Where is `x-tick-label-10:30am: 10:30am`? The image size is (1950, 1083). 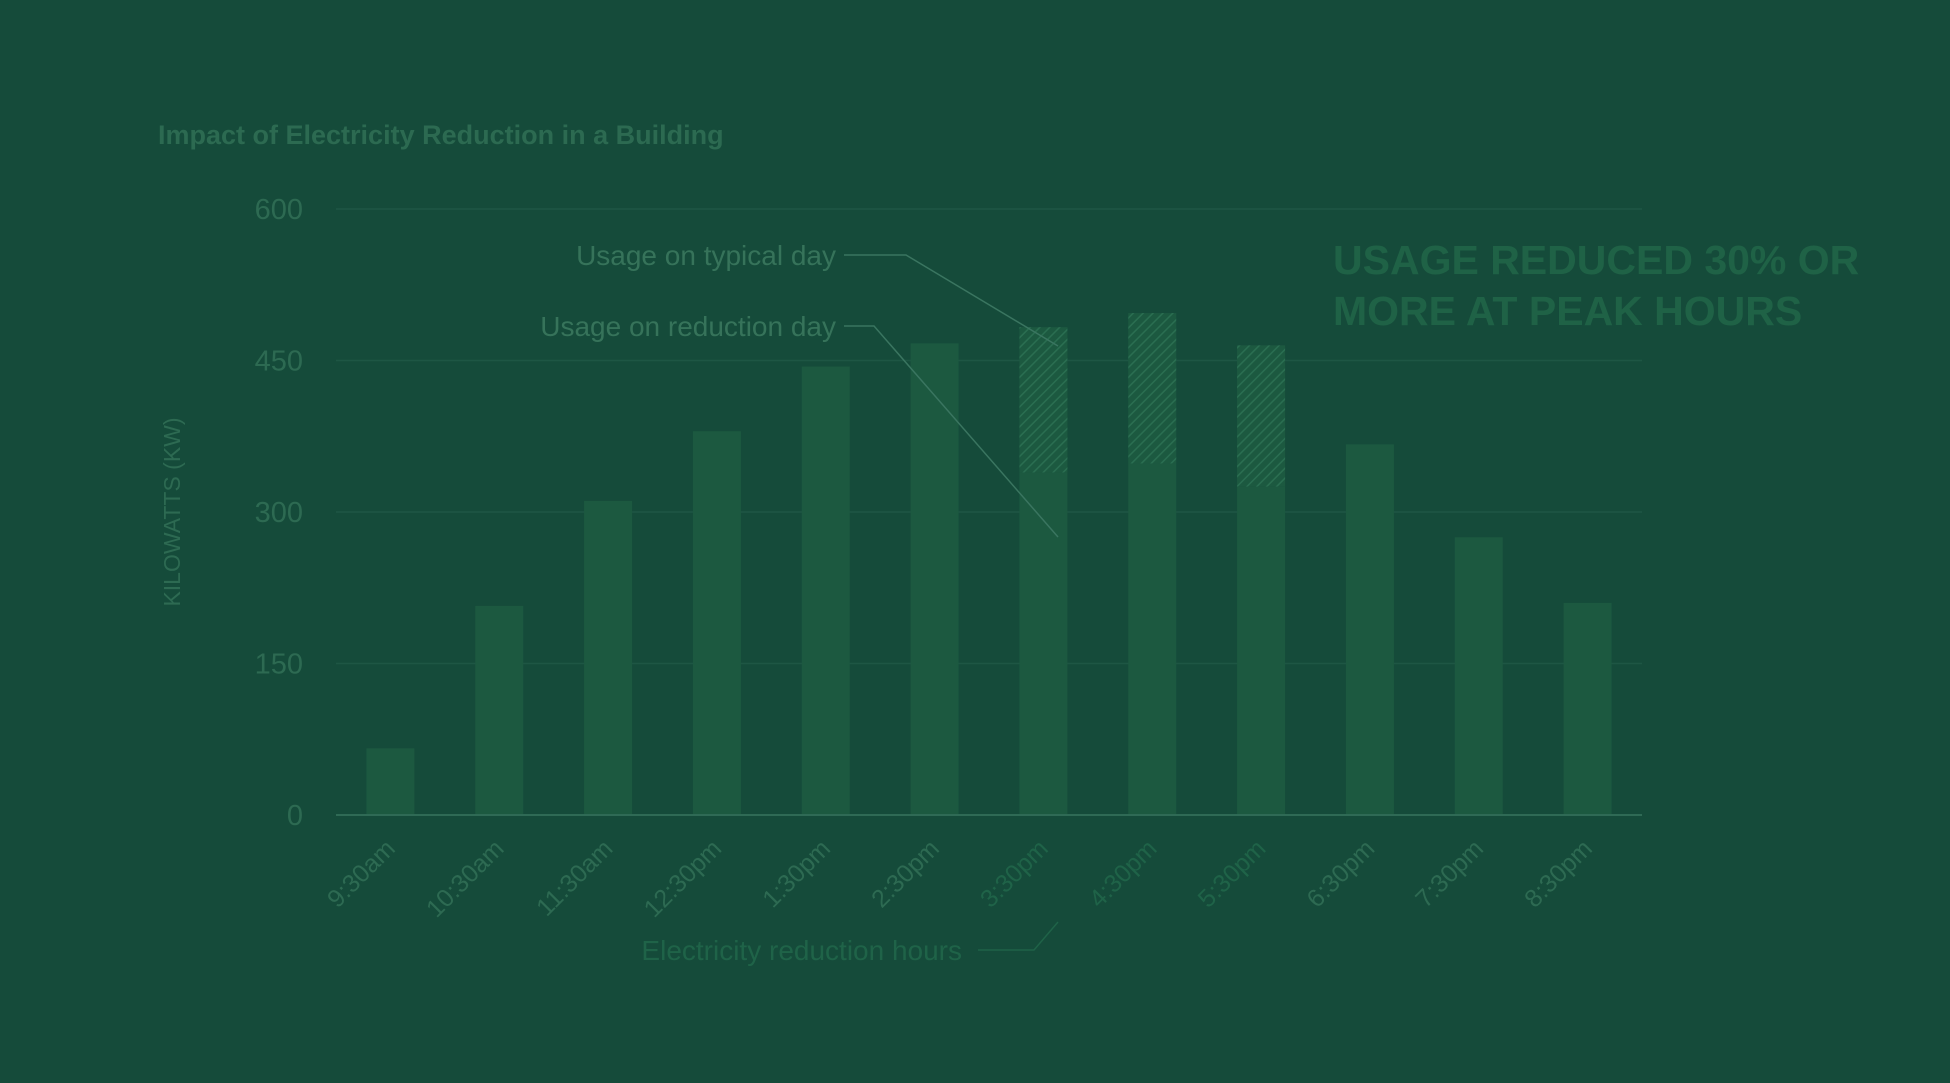 x-tick-label-10:30am: 10:30am is located at coordinates (465, 878).